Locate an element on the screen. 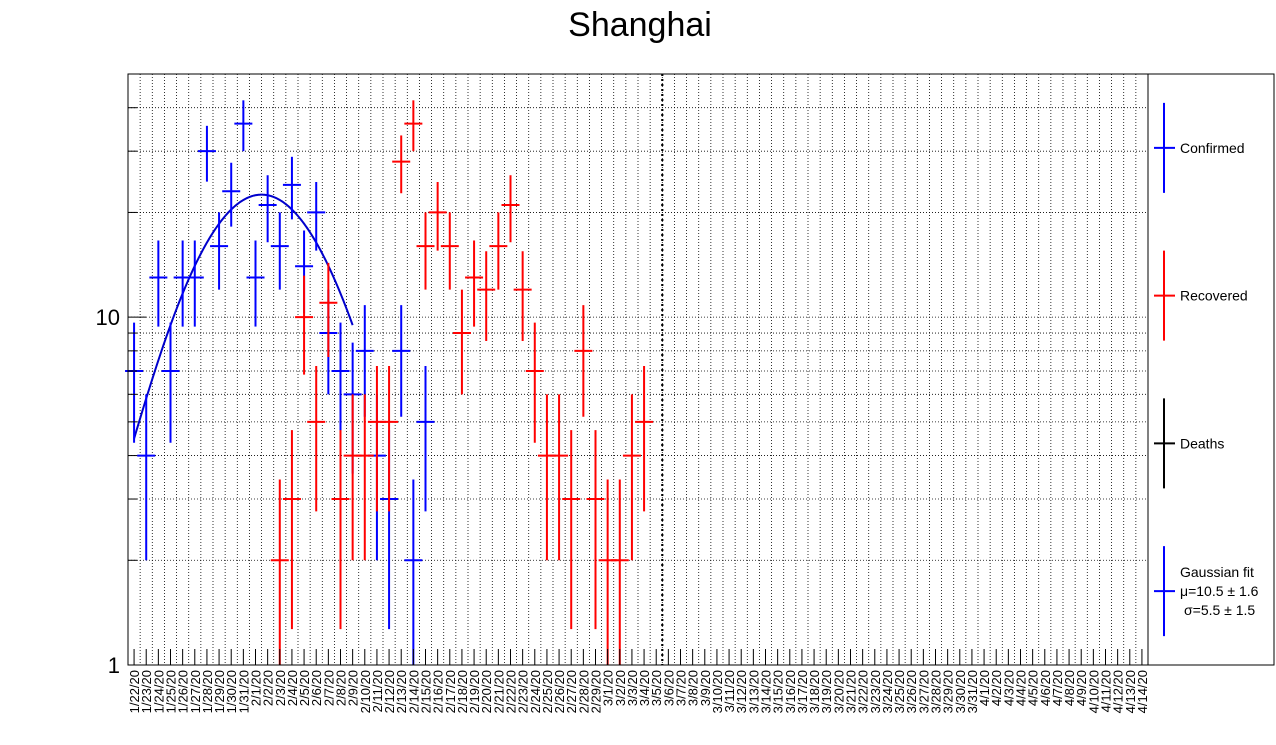 This screenshot has width=1276, height=745. x-tick-label: 2/11/20 is located at coordinates (377, 691).